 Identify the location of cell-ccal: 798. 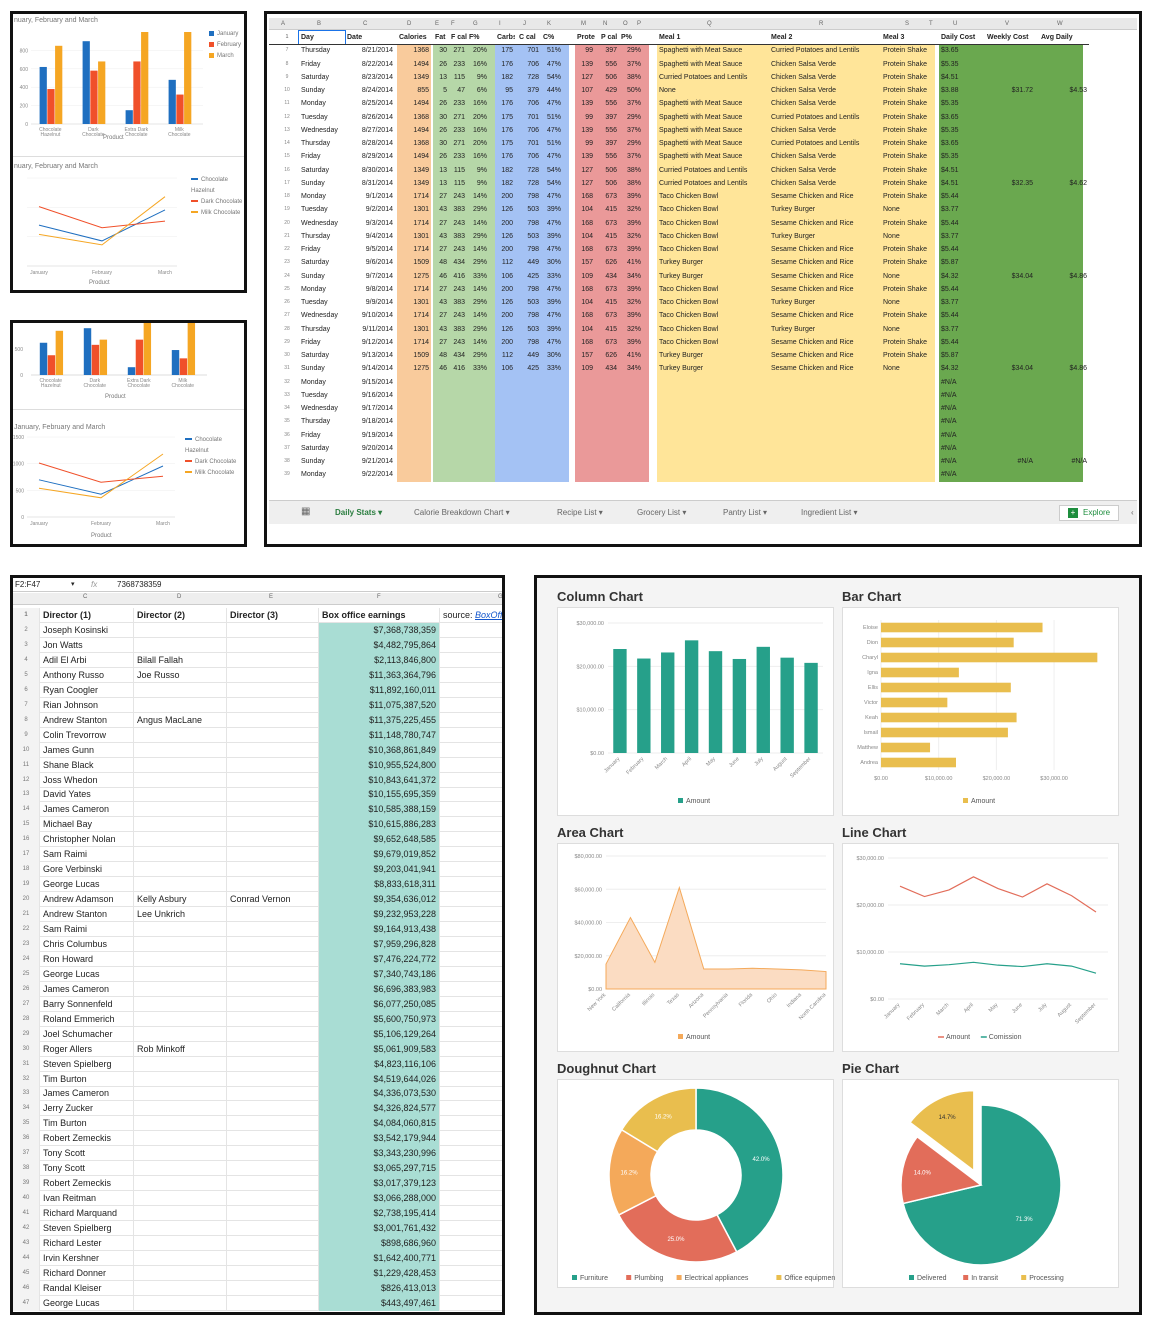
(533, 316).